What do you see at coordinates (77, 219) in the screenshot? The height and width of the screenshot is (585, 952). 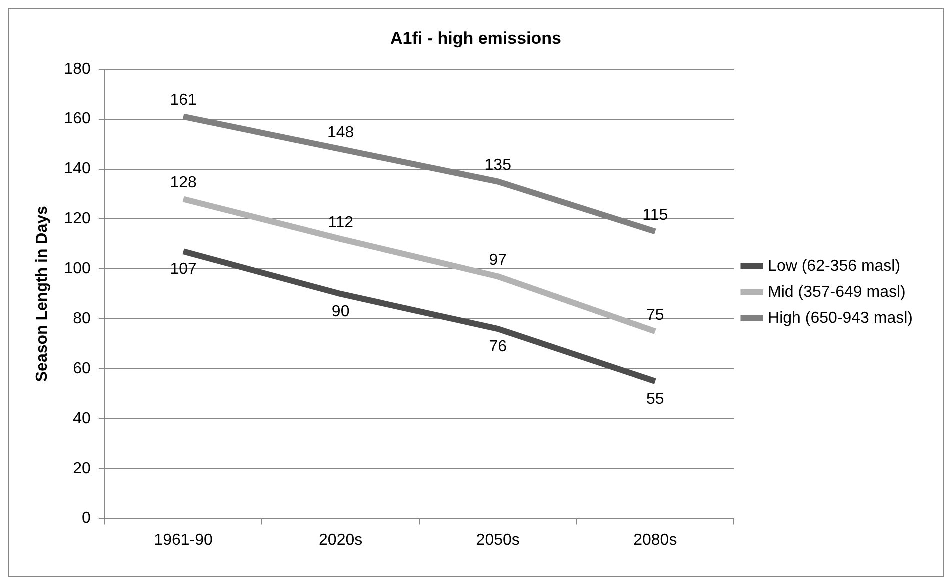 I see `y-tick-label: 120` at bounding box center [77, 219].